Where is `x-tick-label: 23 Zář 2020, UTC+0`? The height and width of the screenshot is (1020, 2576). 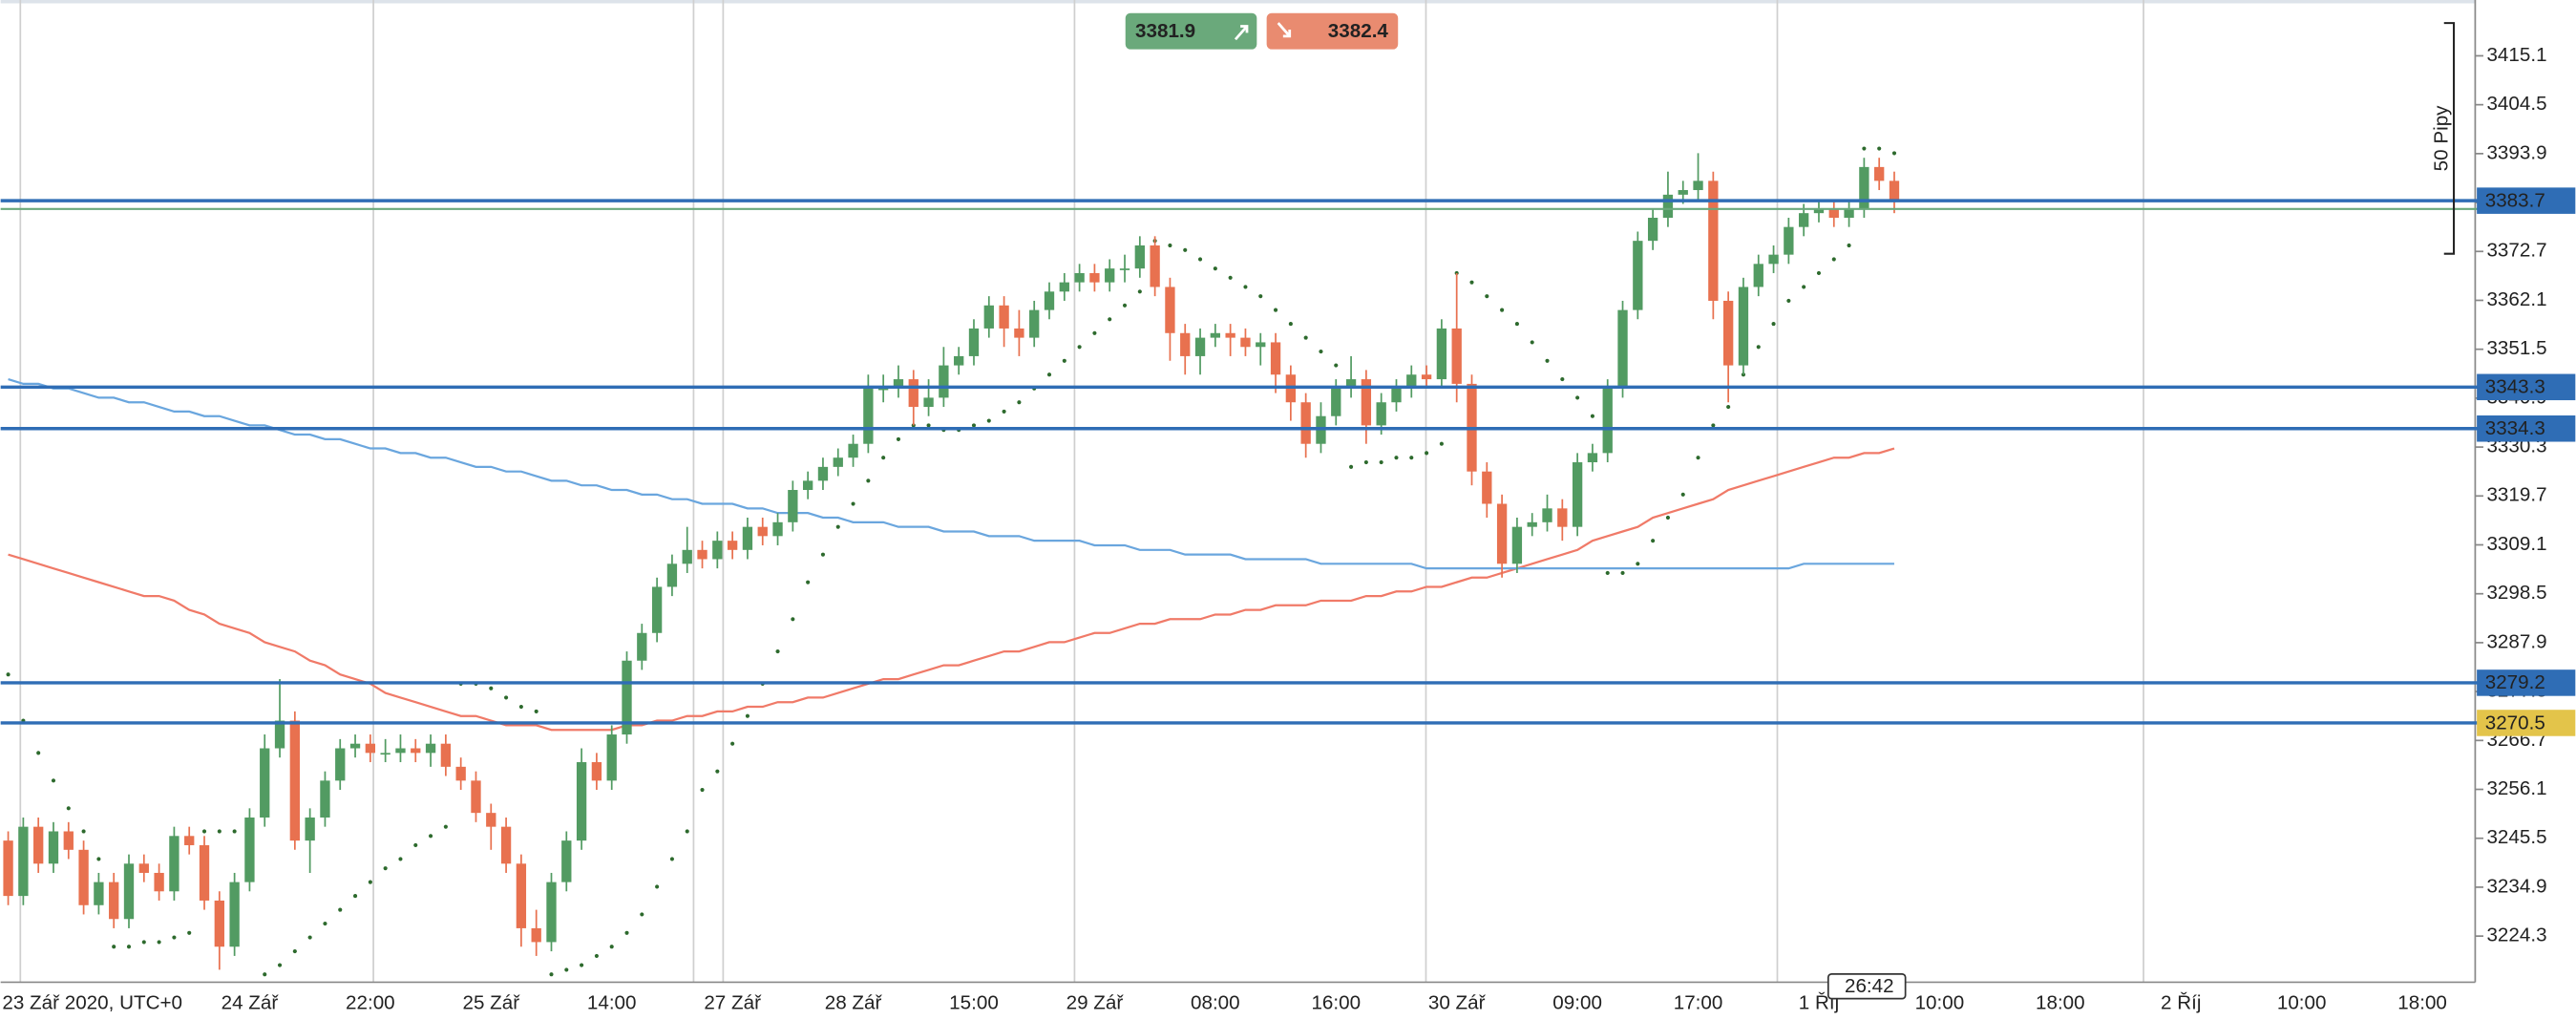
x-tick-label: 23 Zář 2020, UTC+0 is located at coordinates (92, 1002).